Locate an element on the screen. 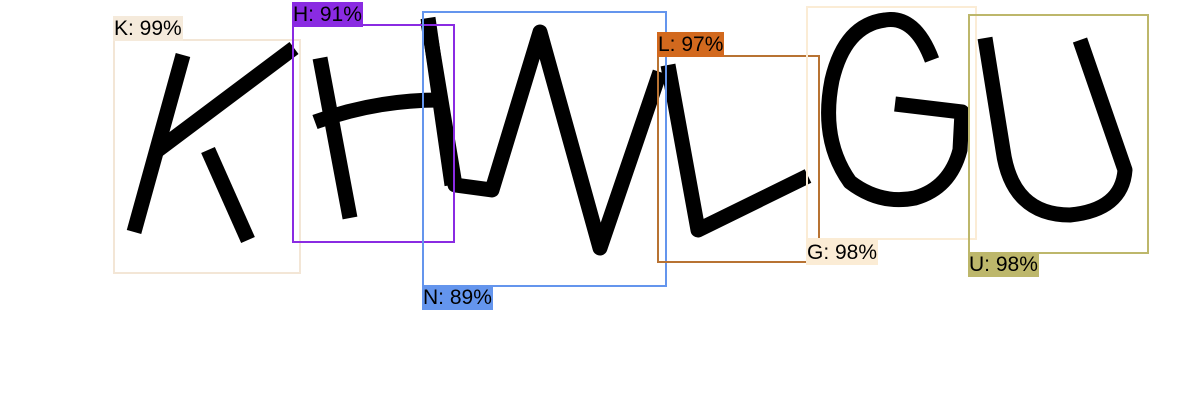 The height and width of the screenshot is (420, 1200). glyph-k is located at coordinates (212, 143).